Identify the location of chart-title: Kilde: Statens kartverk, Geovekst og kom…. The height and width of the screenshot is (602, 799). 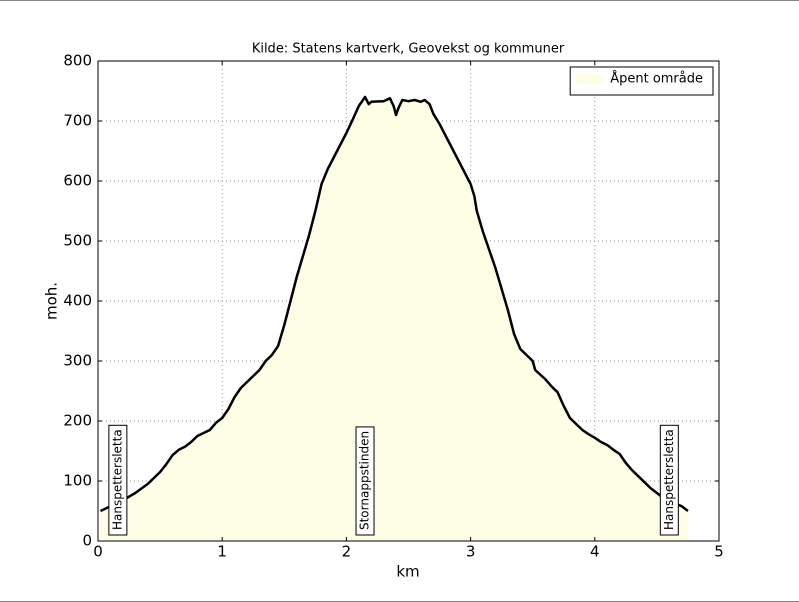
(408, 49).